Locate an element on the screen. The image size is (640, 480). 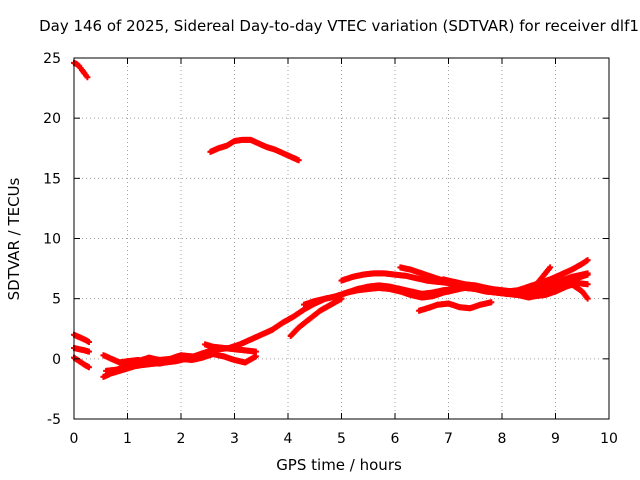
y-tick-label: 15 is located at coordinates (52, 179).